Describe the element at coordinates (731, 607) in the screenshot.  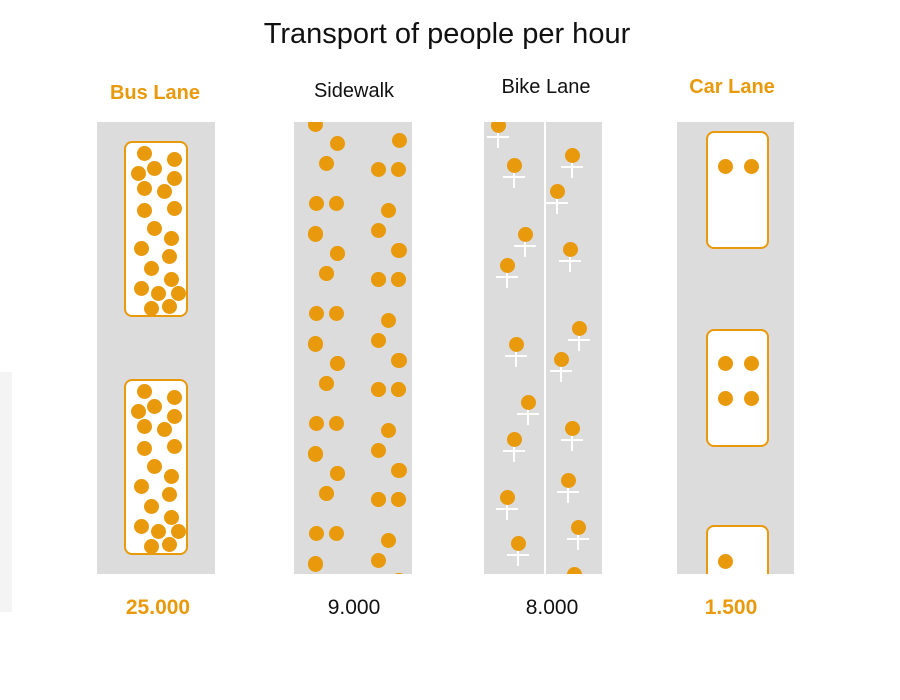
I see `lane-value-car: 1.500` at that location.